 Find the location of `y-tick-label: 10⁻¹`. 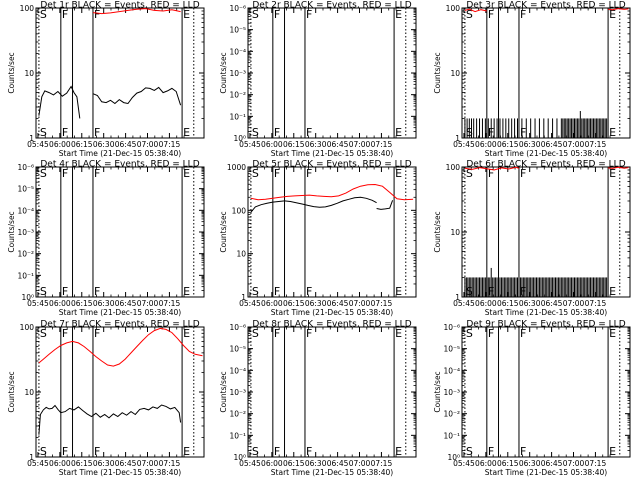

y-tick-label: 10⁻¹ is located at coordinates (237, 116).